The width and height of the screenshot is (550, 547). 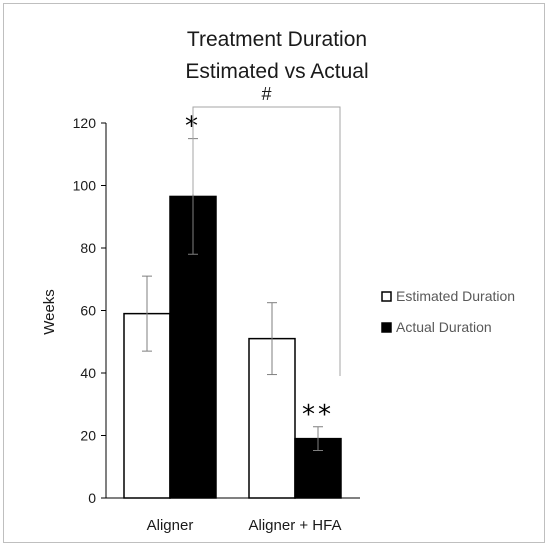 I want to click on y-tick-label: 120, so click(x=85, y=123).